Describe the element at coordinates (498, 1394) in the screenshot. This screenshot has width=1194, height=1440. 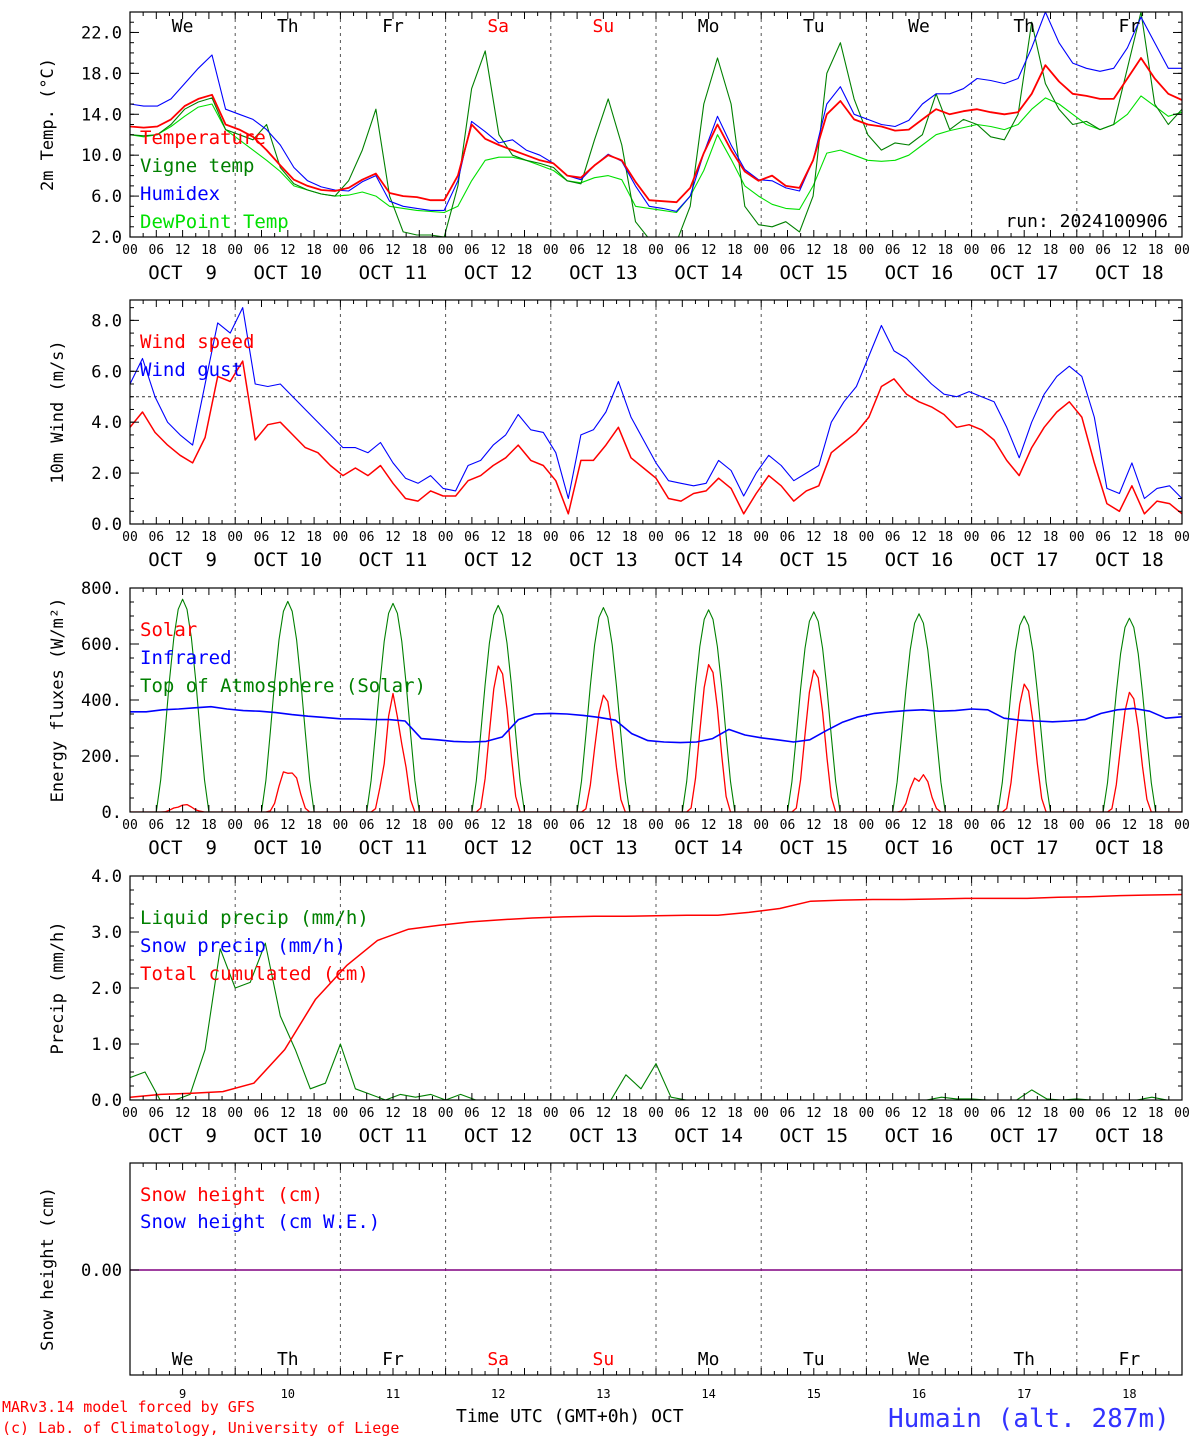
I see `day-number-label: 12` at that location.